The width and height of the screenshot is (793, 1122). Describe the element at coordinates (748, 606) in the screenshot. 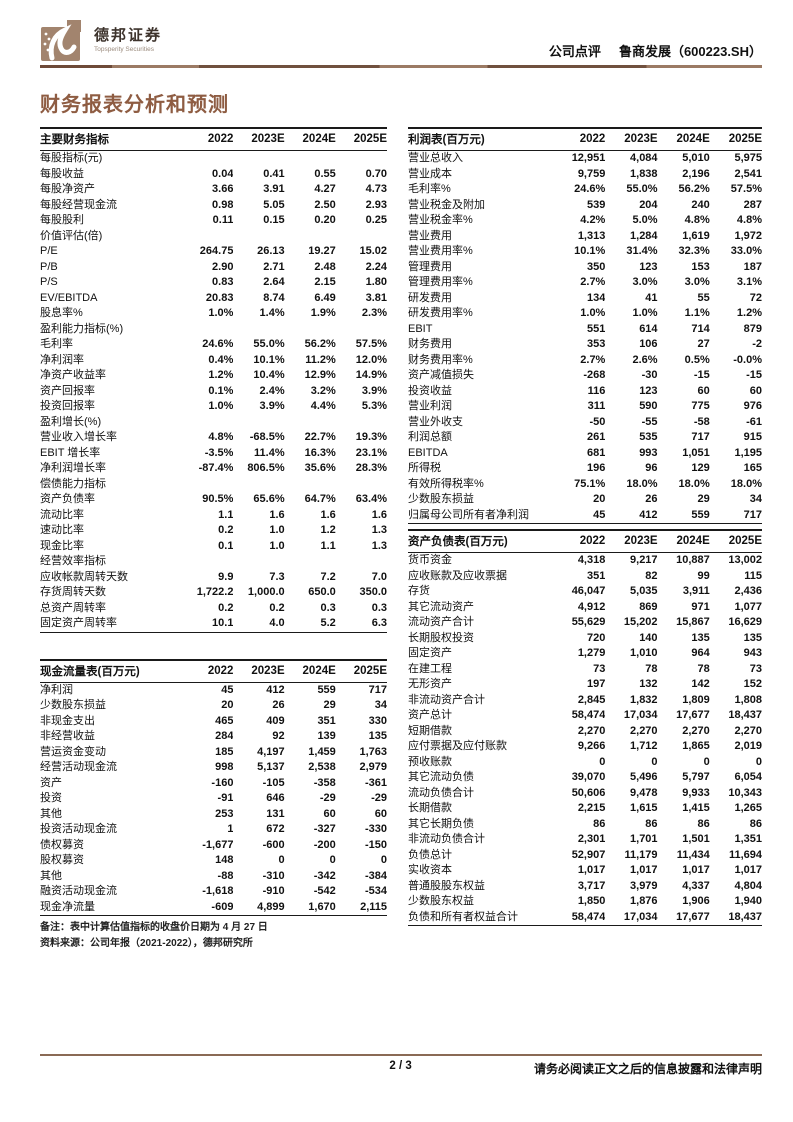

I see `cell-value: 1,077` at that location.